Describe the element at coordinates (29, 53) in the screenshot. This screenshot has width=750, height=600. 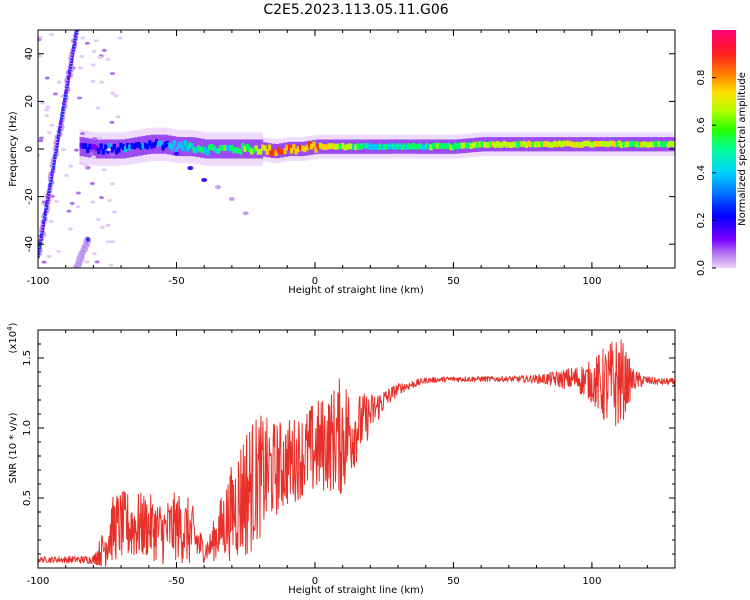
I see `spectrogram-y-tick-label: 40` at that location.